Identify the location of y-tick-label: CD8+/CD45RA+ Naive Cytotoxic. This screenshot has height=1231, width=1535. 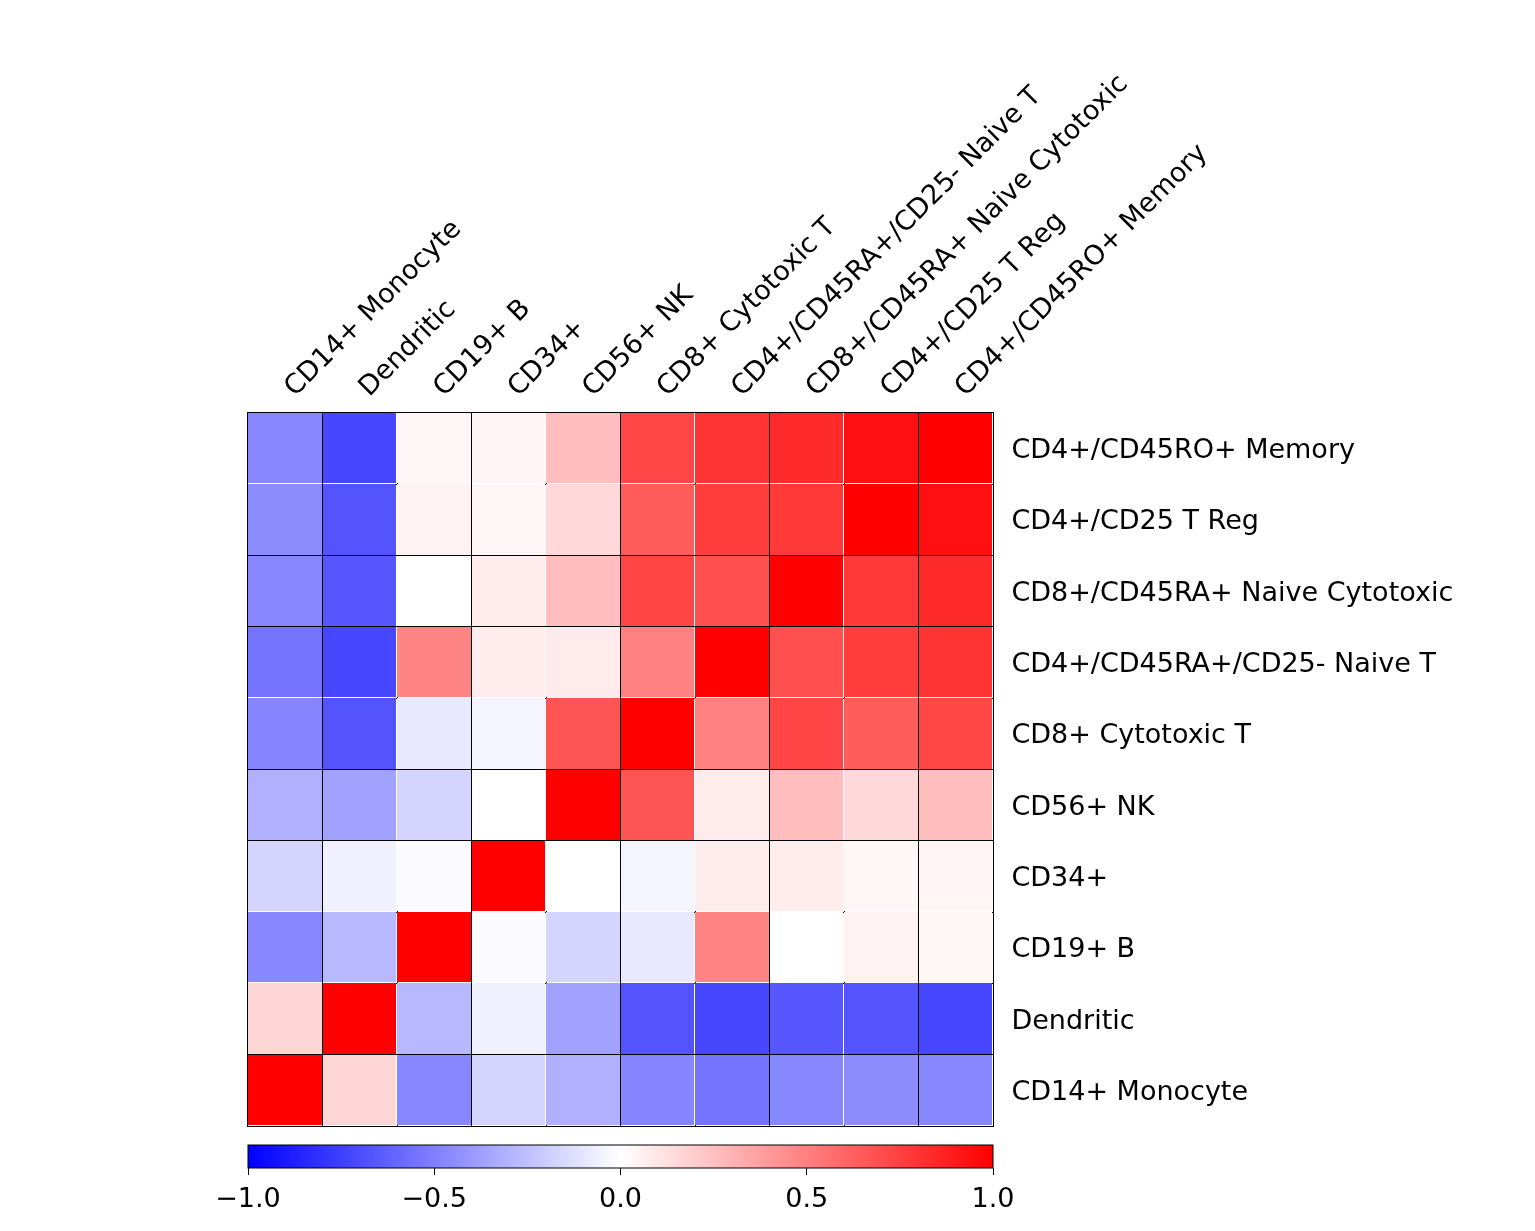
(1232, 591).